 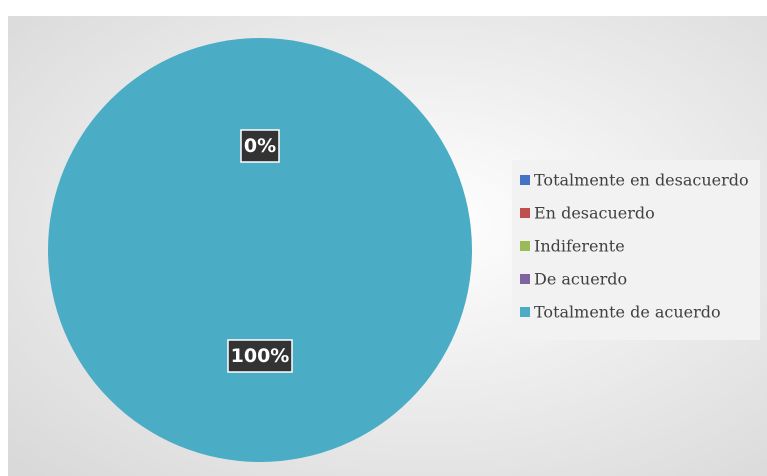 I want to click on svg-text: 0%, so click(x=260, y=146).